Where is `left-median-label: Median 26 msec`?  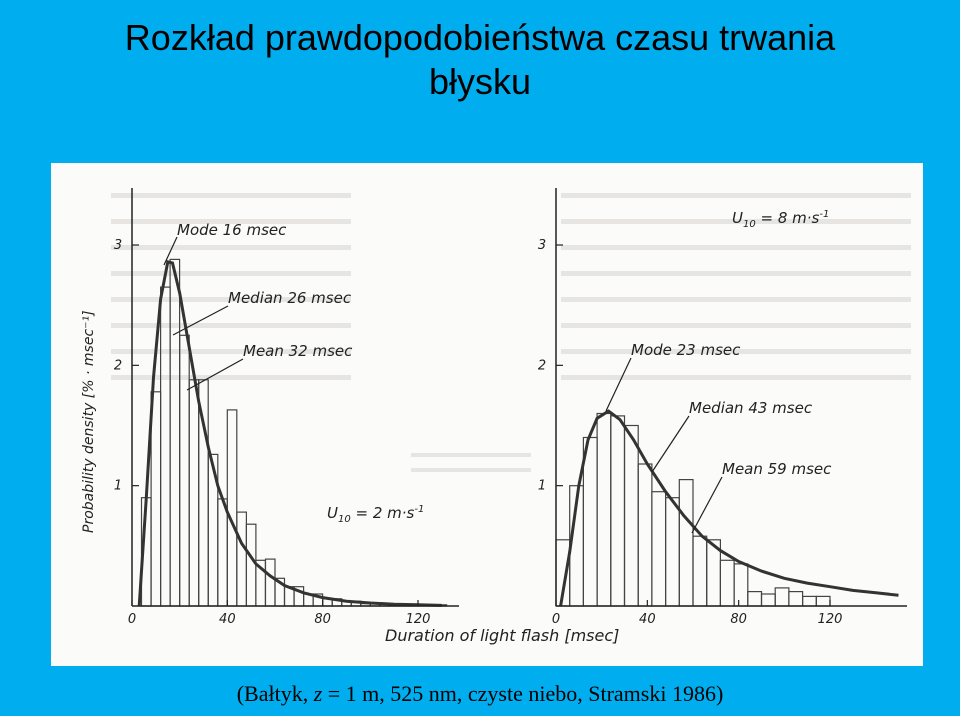
left-median-label: Median 26 msec is located at coordinates (290, 298).